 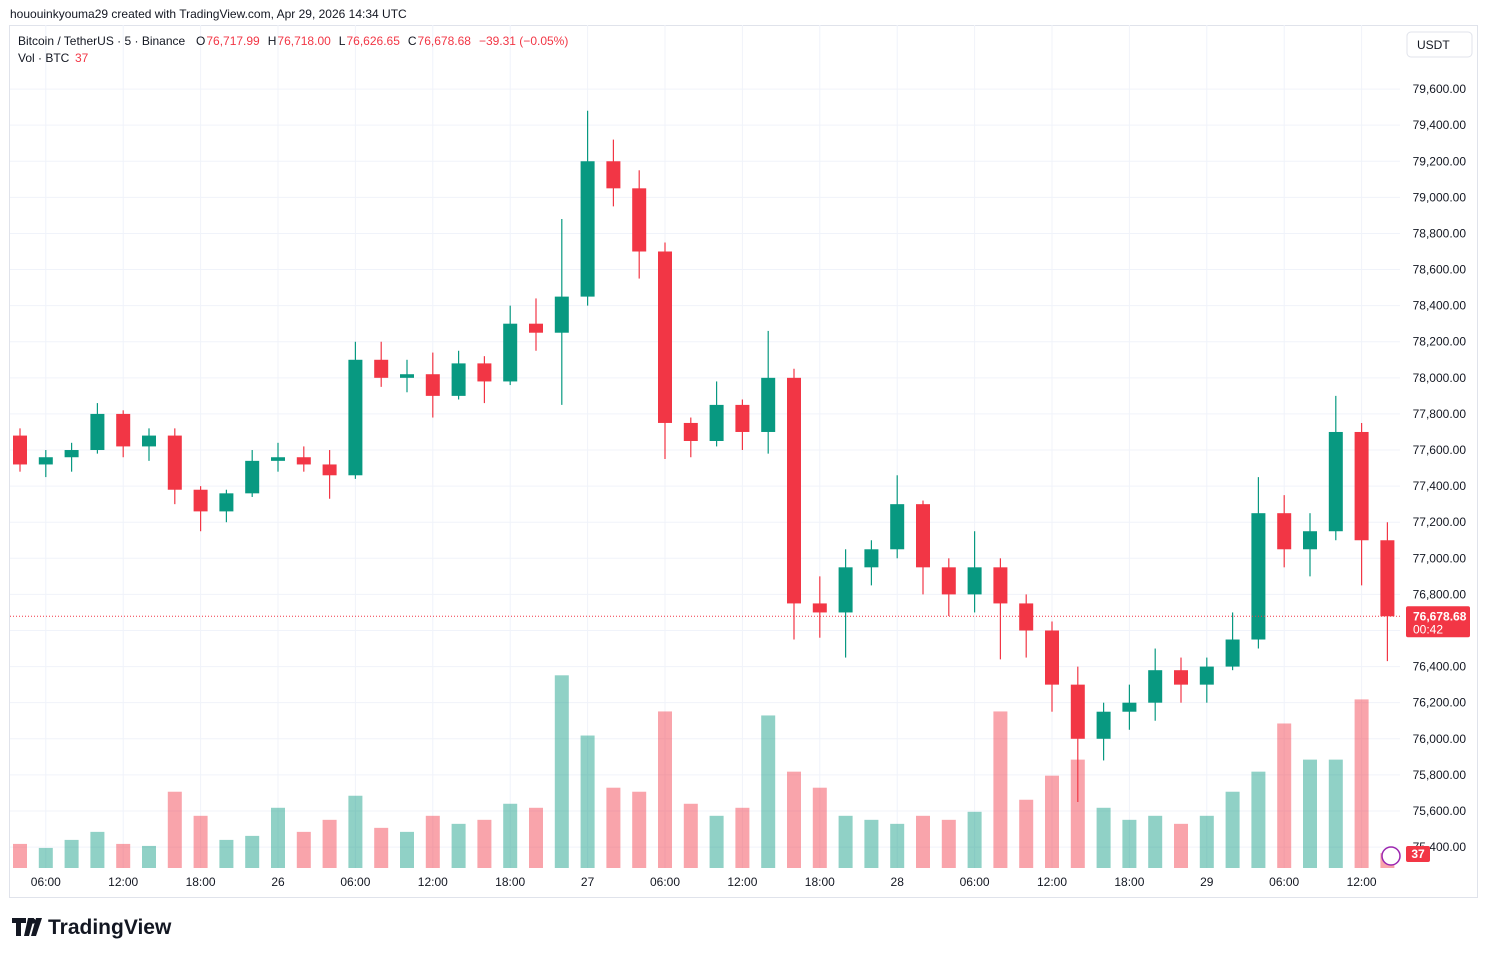 I want to click on logo-dot, so click(x=33, y=921).